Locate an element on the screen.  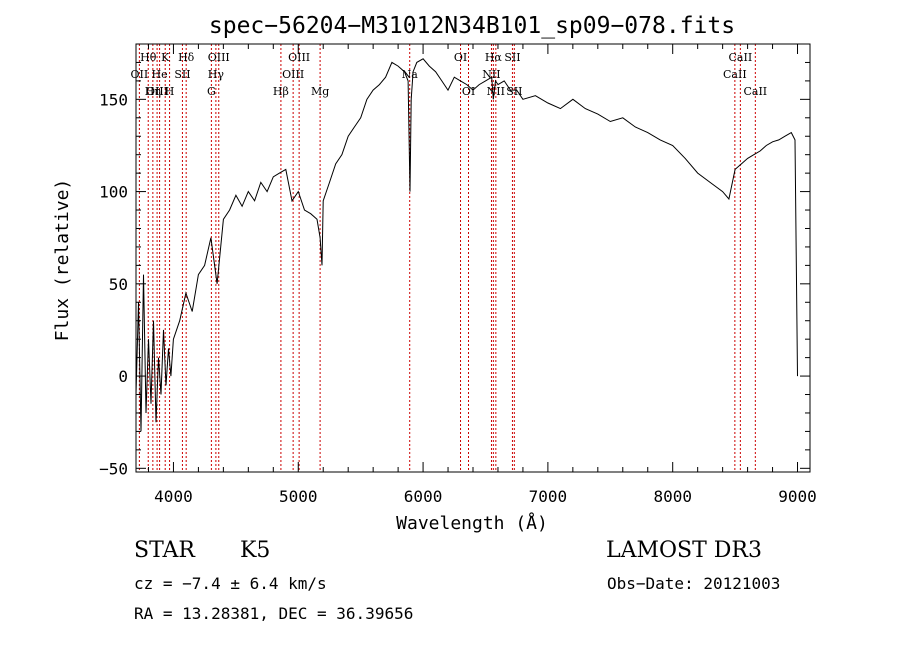
spectral-line-label: Hγ is located at coordinates (216, 74).